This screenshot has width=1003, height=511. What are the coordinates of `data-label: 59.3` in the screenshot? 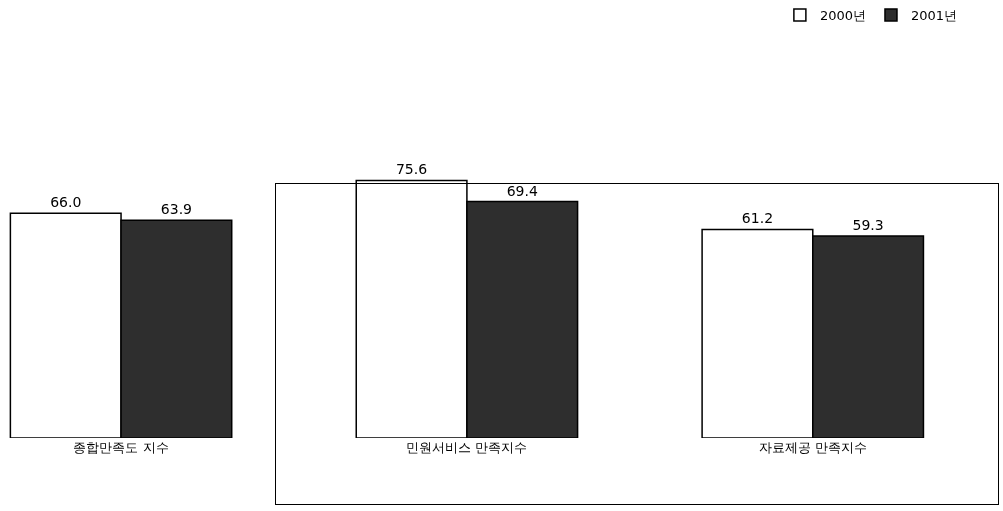 It's located at (868, 224).